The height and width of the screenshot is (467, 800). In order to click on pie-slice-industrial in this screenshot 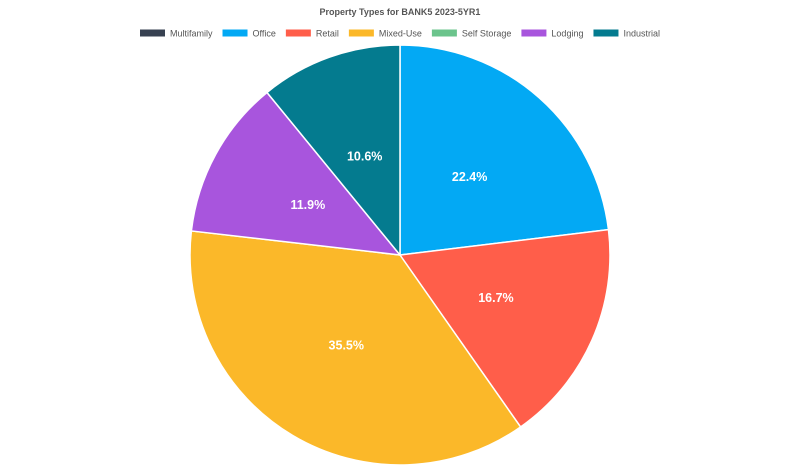, I will do `click(333, 150)`.